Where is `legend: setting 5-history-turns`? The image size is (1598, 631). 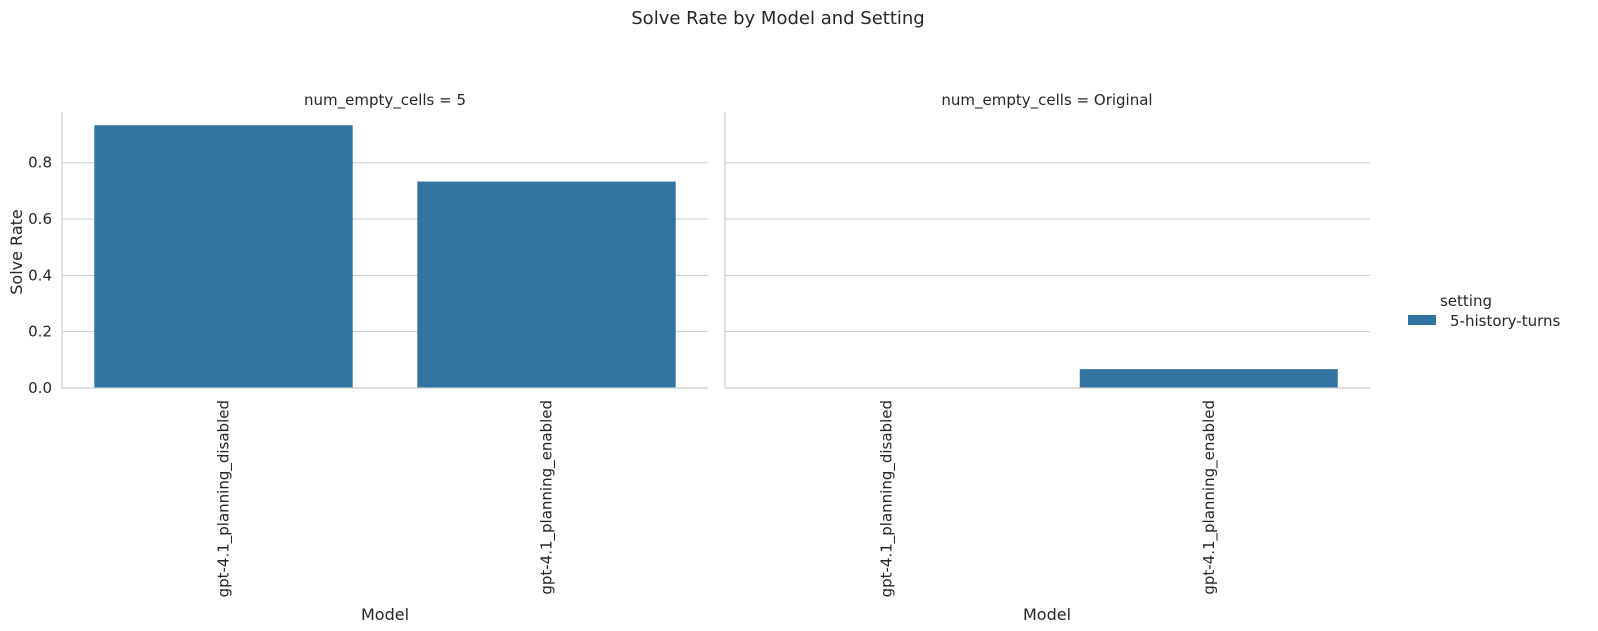 legend: setting 5-history-turns is located at coordinates (1484, 311).